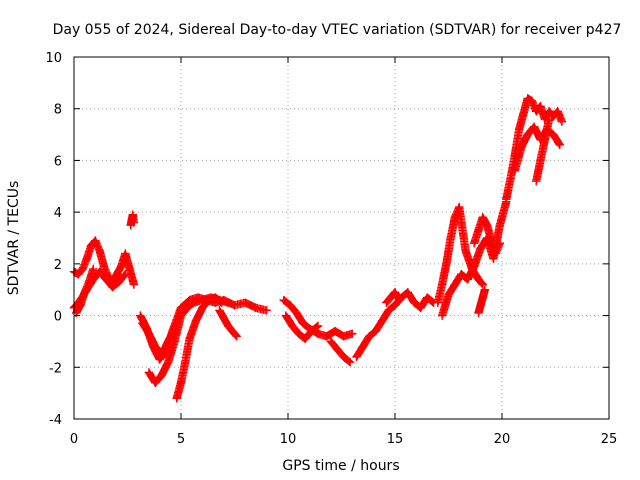 Image resolution: width=640 pixels, height=480 pixels. Describe the element at coordinates (181, 439) in the screenshot. I see `x-tick-label: 5` at that location.